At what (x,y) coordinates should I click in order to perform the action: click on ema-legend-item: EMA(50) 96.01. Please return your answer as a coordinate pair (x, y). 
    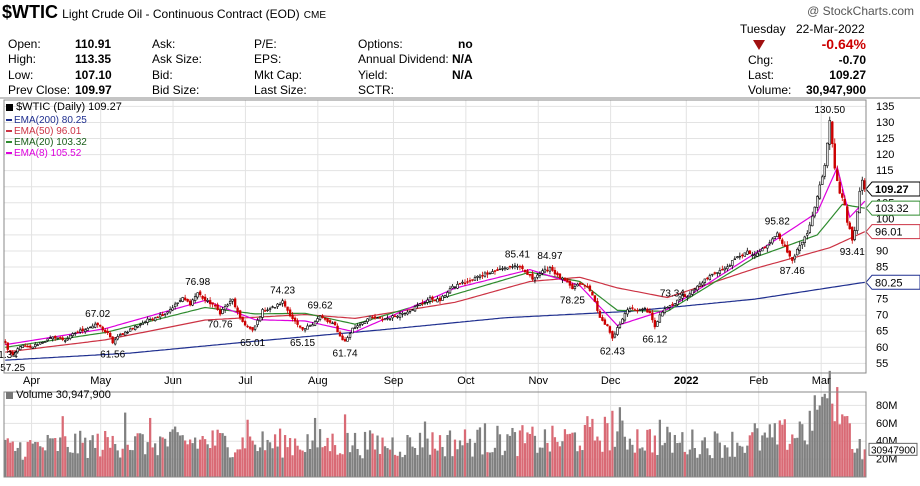
    Looking at the image, I should click on (46, 131).